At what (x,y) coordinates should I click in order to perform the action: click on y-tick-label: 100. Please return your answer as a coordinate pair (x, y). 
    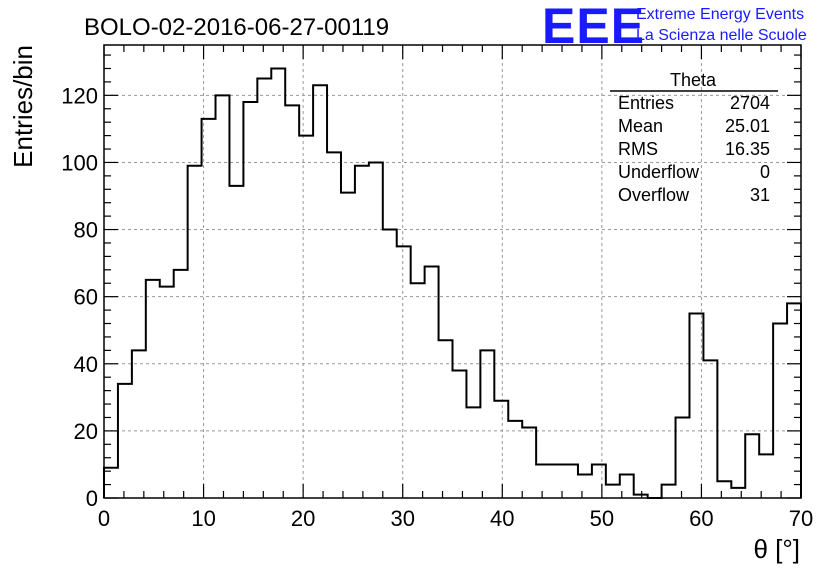
    Looking at the image, I should click on (79, 162).